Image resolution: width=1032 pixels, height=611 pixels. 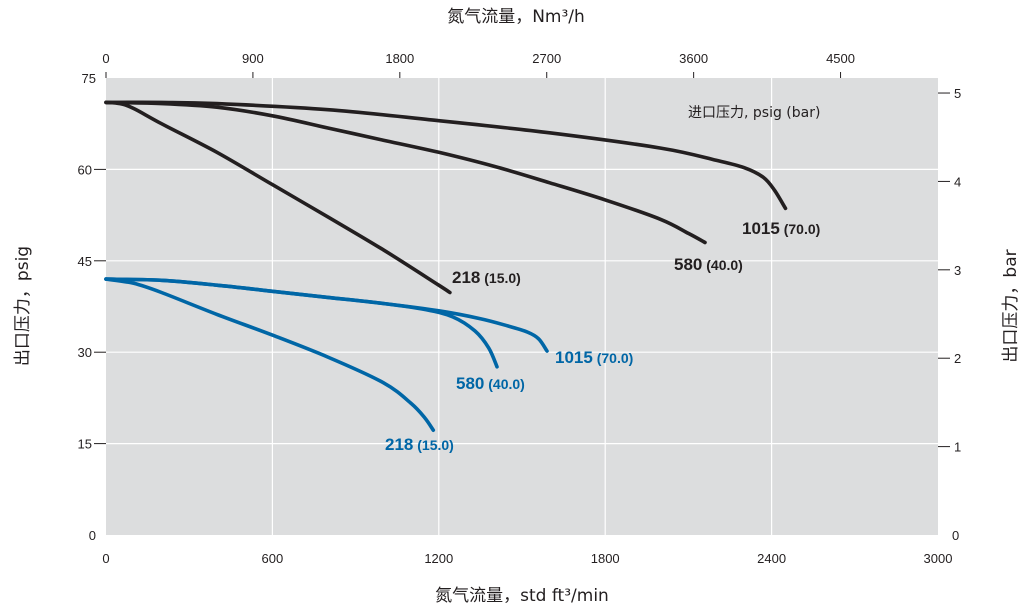 What do you see at coordinates (92, 535) in the screenshot?
I see `left-tick-label: 0` at bounding box center [92, 535].